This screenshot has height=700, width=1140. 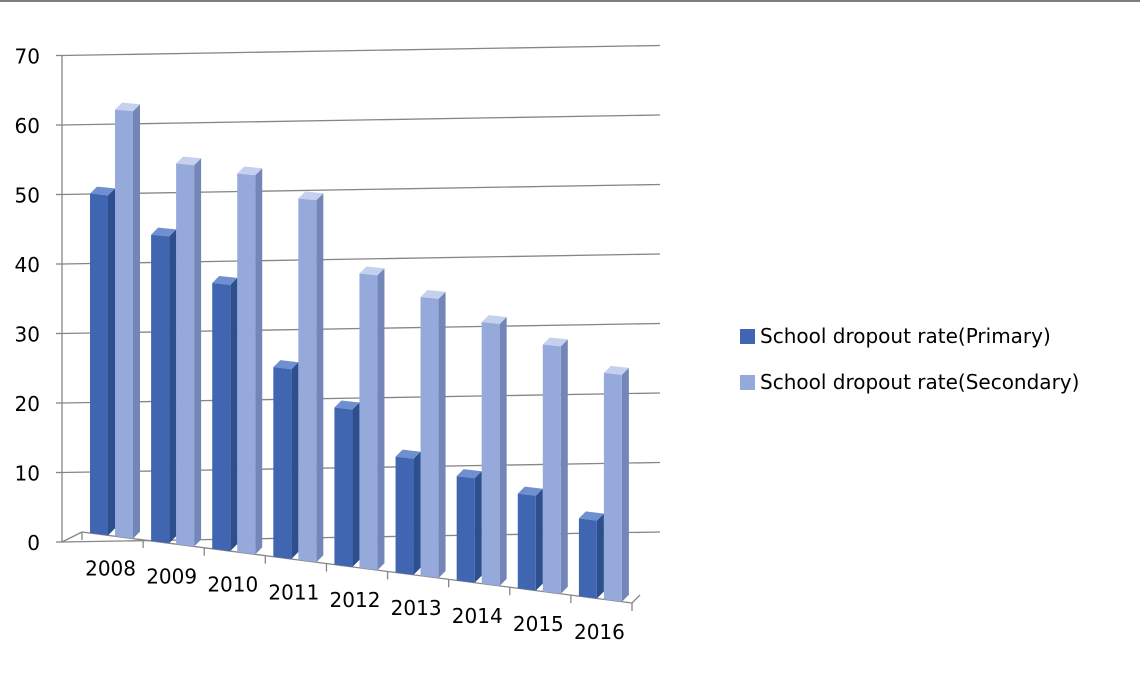 I want to click on bar-secondary-2016-top, so click(x=616, y=370).